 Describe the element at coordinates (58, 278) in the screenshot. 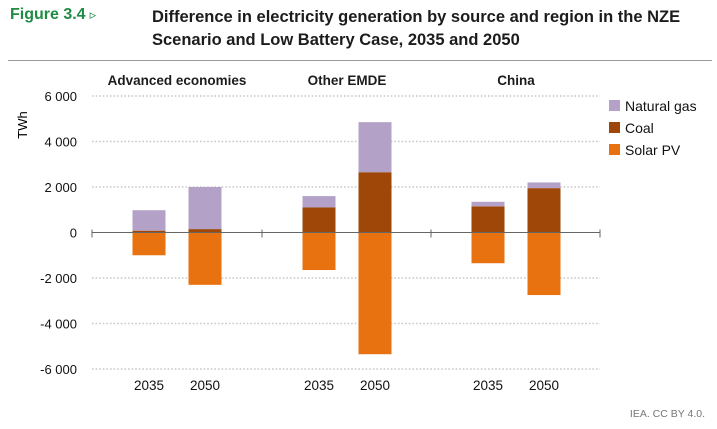

I see `y-tick-label: -2 000` at that location.